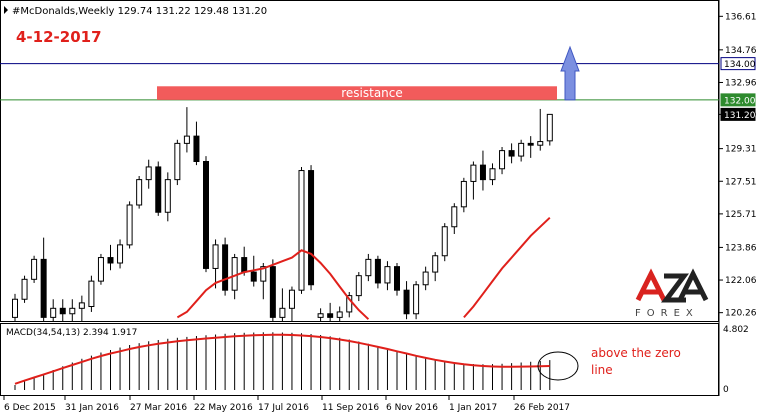  Describe the element at coordinates (412, 408) in the screenshot. I see `time-tick-label: 6 Nov 2016` at that location.